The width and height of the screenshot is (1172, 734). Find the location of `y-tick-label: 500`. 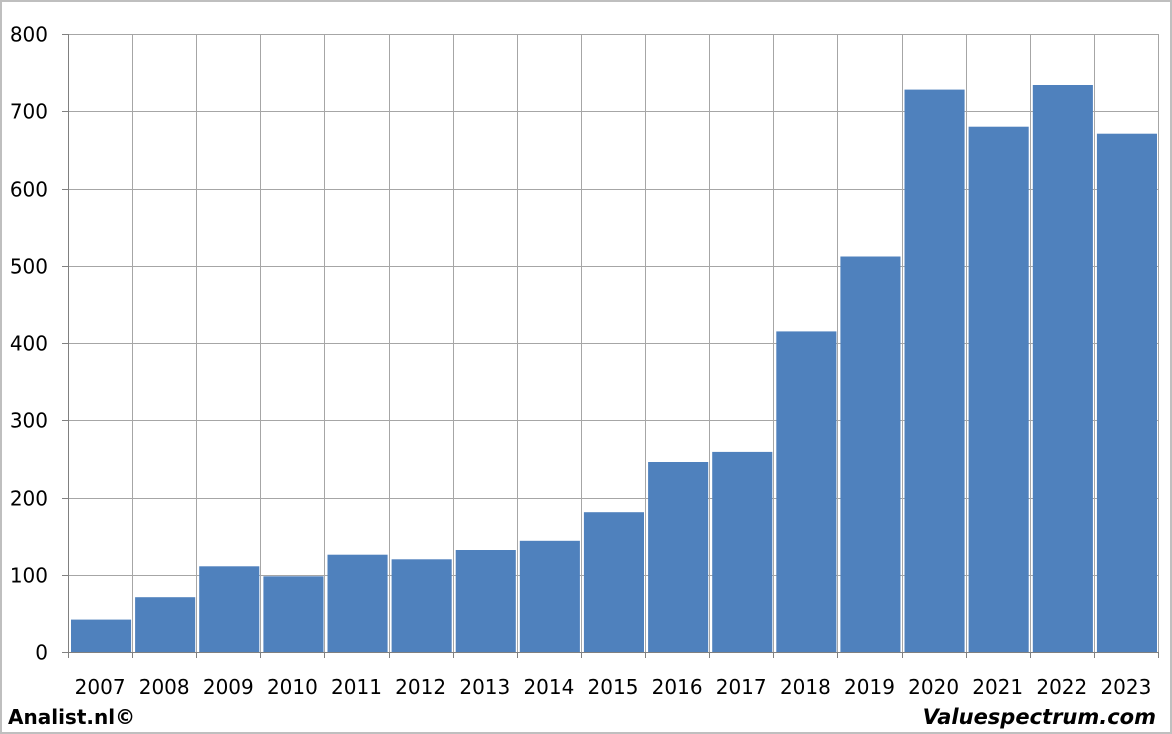

y-tick-label: 500 is located at coordinates (29, 267).